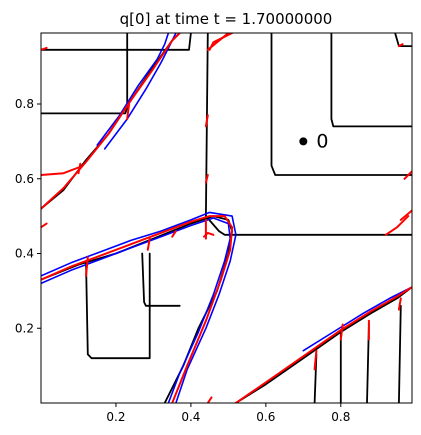  Describe the element at coordinates (322, 141) in the screenshot. I see `annotation-label: 0` at that location.